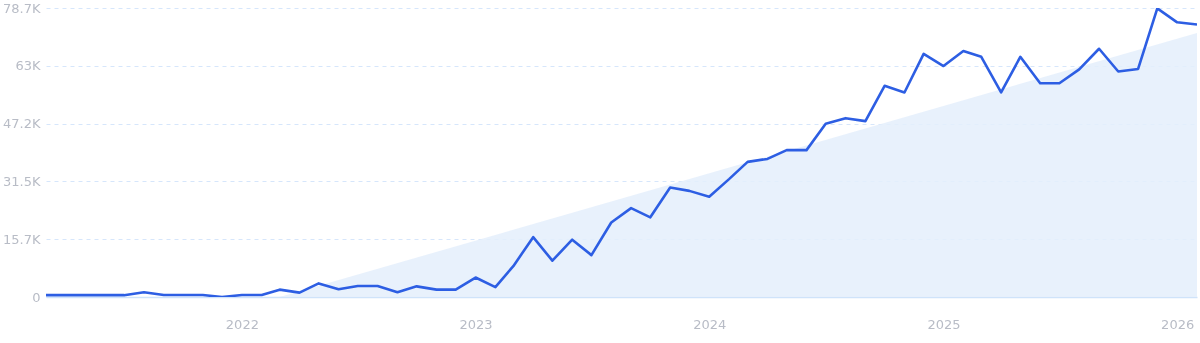 This screenshot has height=343, width=1200. I want to click on x-tick-label: 2023, so click(476, 324).